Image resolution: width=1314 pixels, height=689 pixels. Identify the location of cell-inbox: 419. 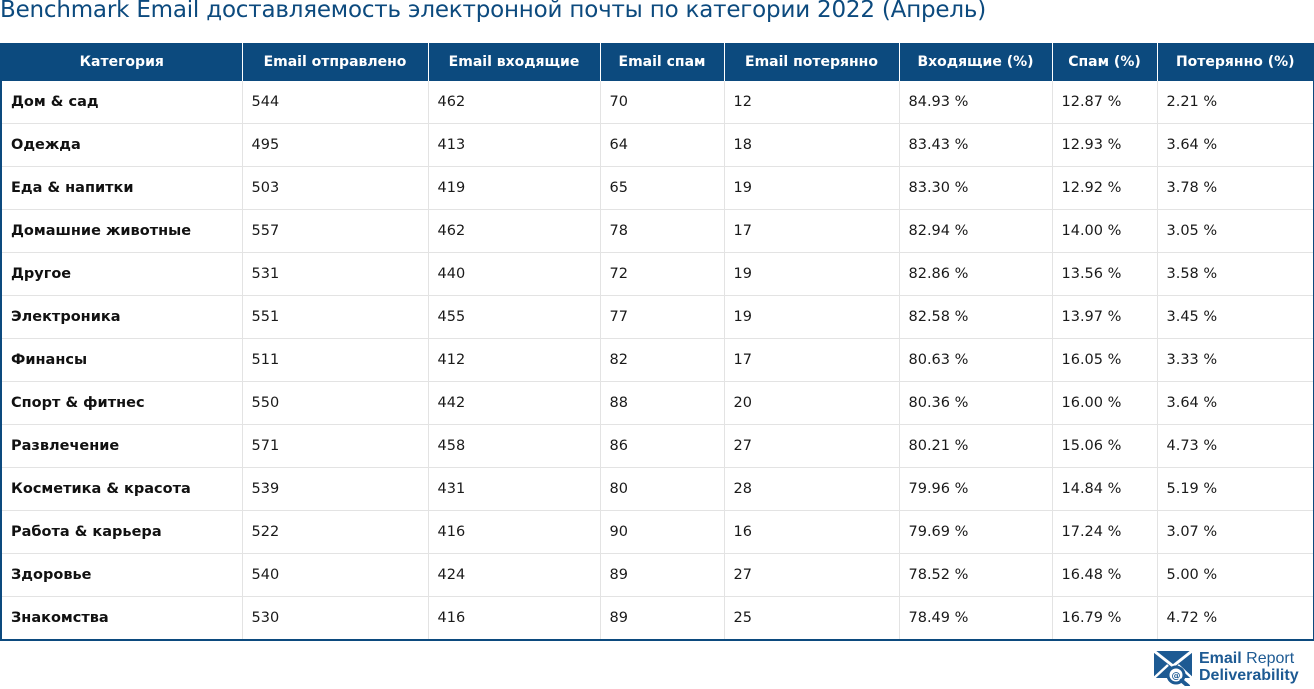
(514, 188).